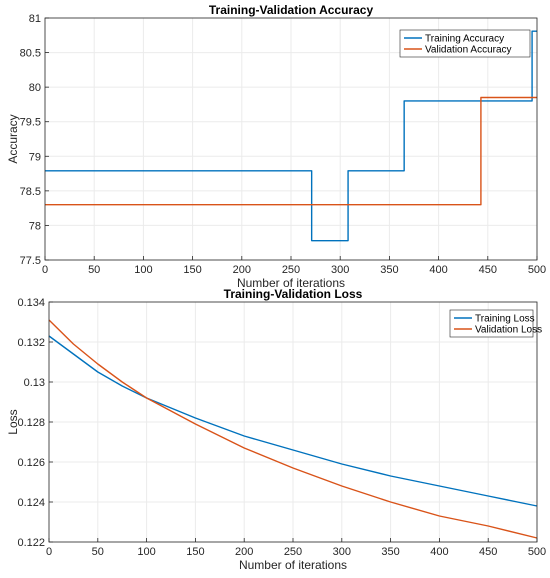 The width and height of the screenshot is (550, 578). What do you see at coordinates (31, 543) in the screenshot?
I see `loss-y-tick-label: 0.122` at bounding box center [31, 543].